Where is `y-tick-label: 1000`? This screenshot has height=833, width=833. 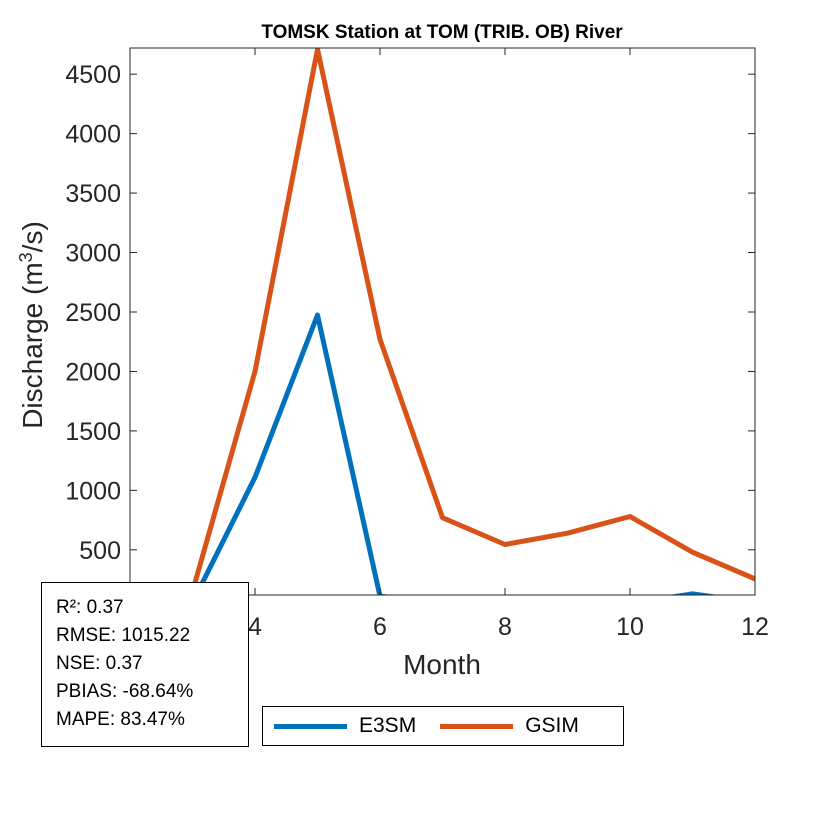
y-tick-label: 1000 is located at coordinates (93, 491).